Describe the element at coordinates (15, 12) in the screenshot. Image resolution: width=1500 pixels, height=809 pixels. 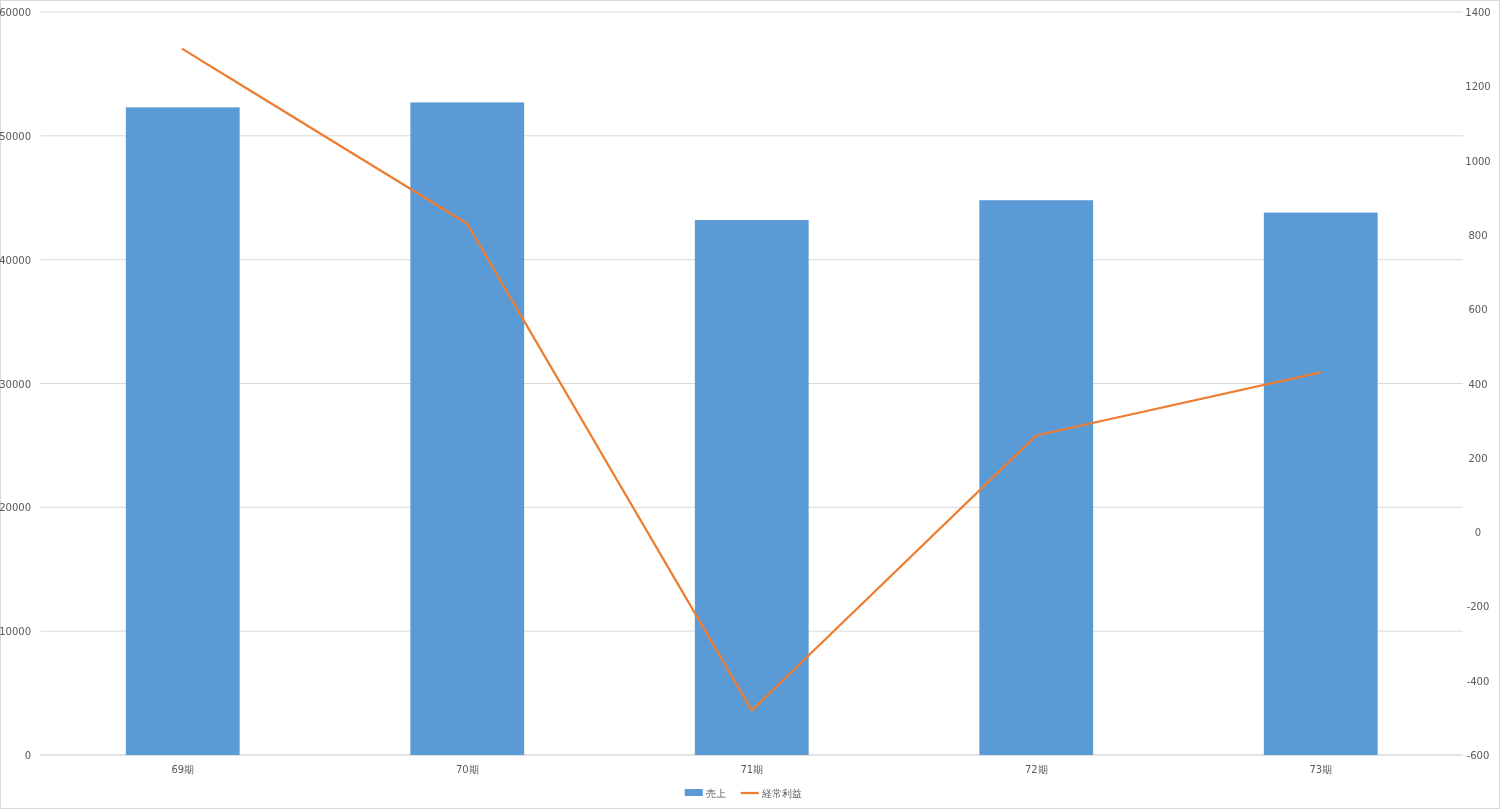
I see `y-tick-label: 60000` at that location.